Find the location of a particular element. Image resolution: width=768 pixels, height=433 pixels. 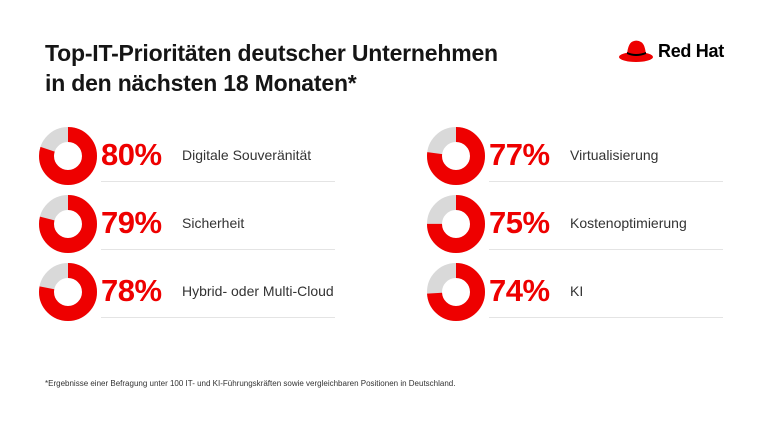

percent-label: 79% is located at coordinates (131, 222).